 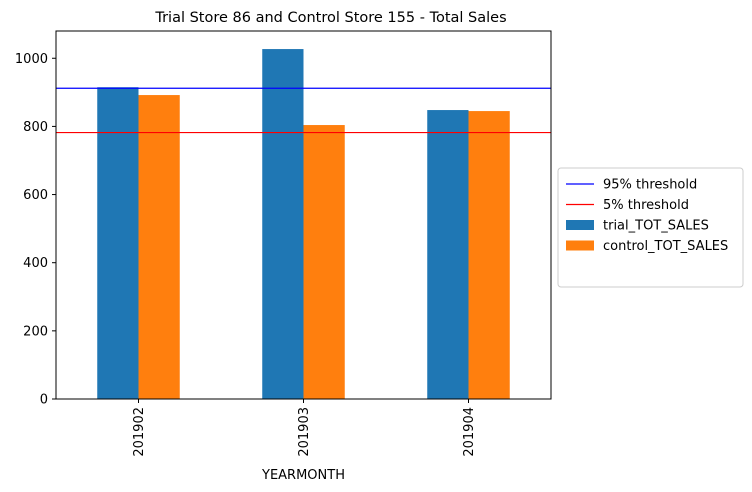 I want to click on x-tick-label: 201902, so click(x=139, y=432).